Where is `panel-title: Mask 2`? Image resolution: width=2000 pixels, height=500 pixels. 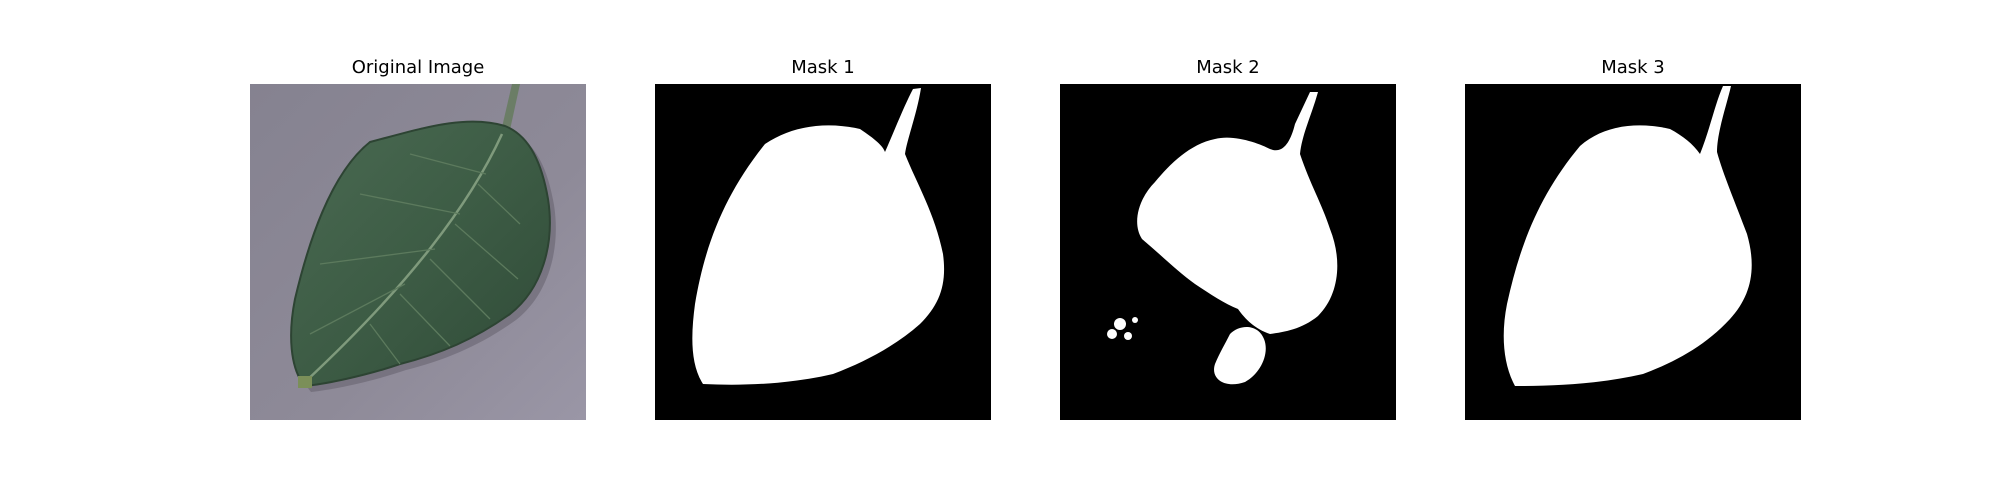
panel-title: Mask 2 is located at coordinates (1228, 67).